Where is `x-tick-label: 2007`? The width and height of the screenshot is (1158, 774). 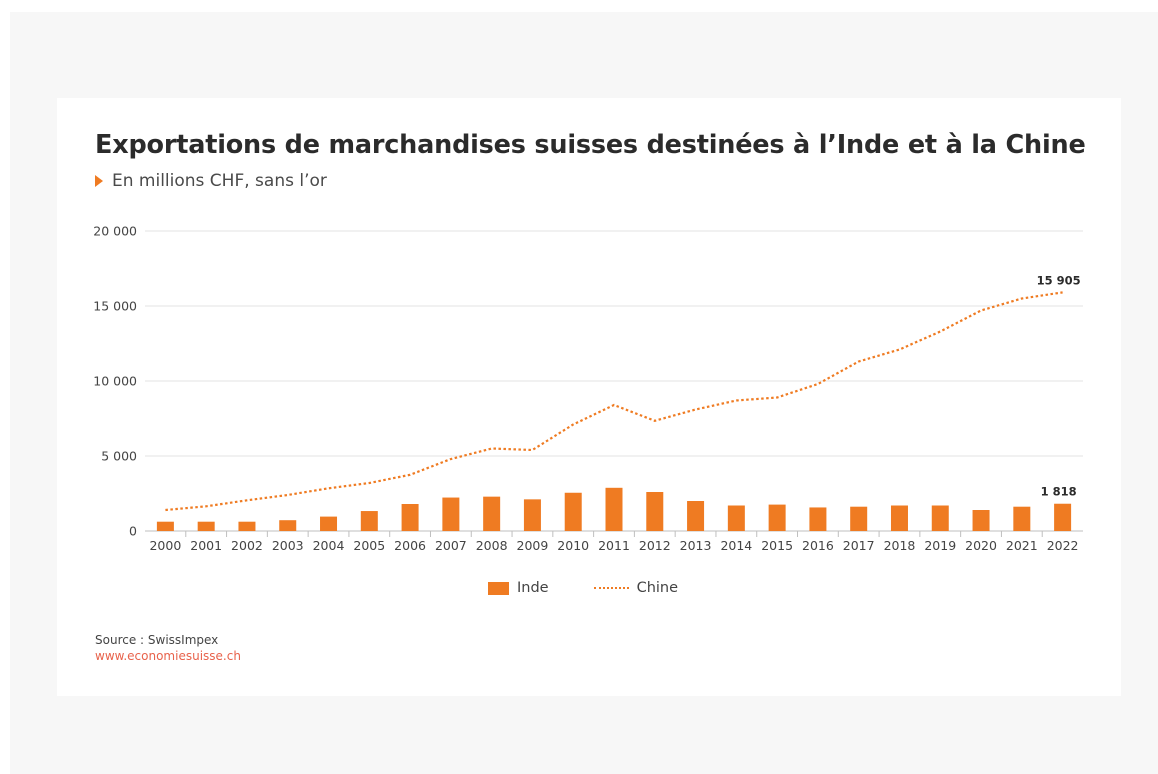
x-tick-label: 2007 is located at coordinates (451, 545).